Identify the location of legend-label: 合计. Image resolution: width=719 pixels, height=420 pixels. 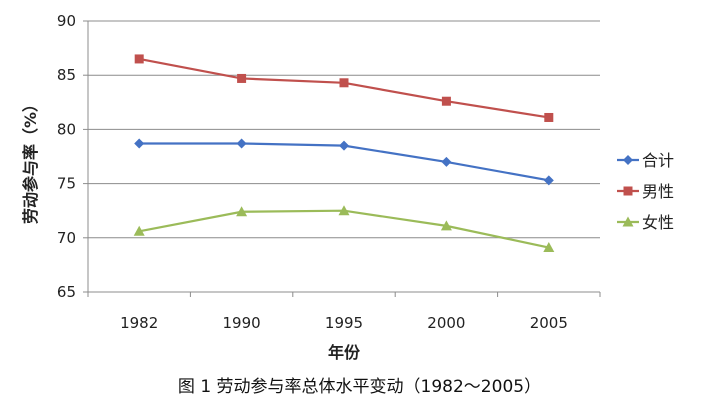
(658, 160).